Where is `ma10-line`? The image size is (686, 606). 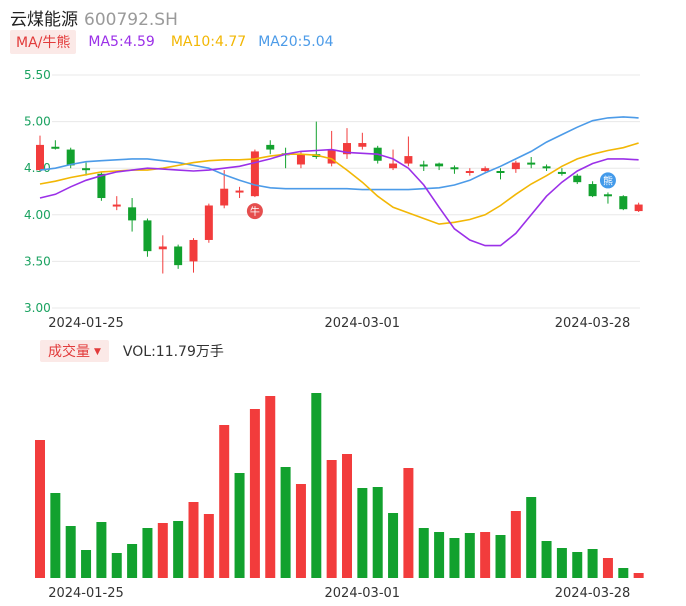 ma10-line is located at coordinates (339, 183).